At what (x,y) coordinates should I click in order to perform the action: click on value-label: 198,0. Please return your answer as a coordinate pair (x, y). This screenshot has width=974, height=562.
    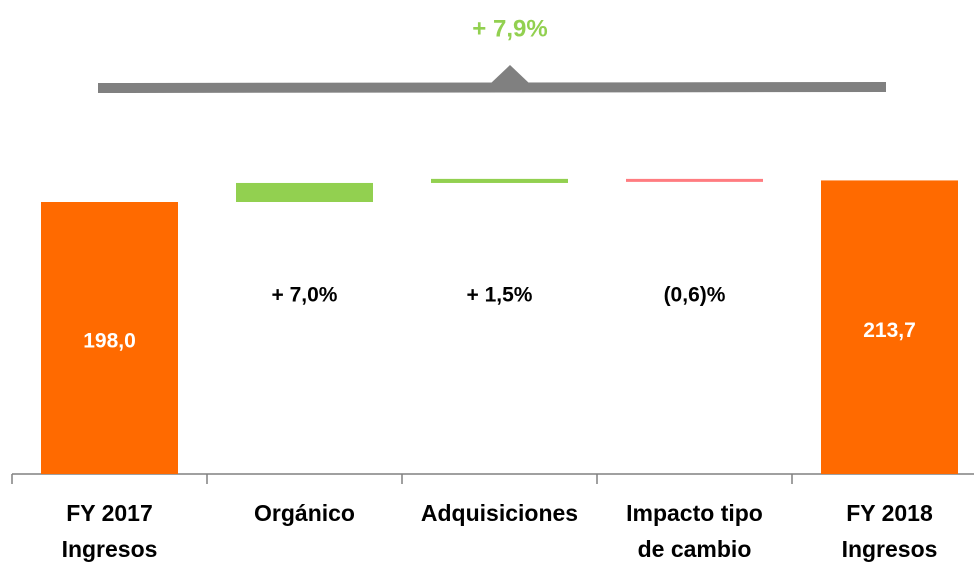
    Looking at the image, I should click on (109, 341).